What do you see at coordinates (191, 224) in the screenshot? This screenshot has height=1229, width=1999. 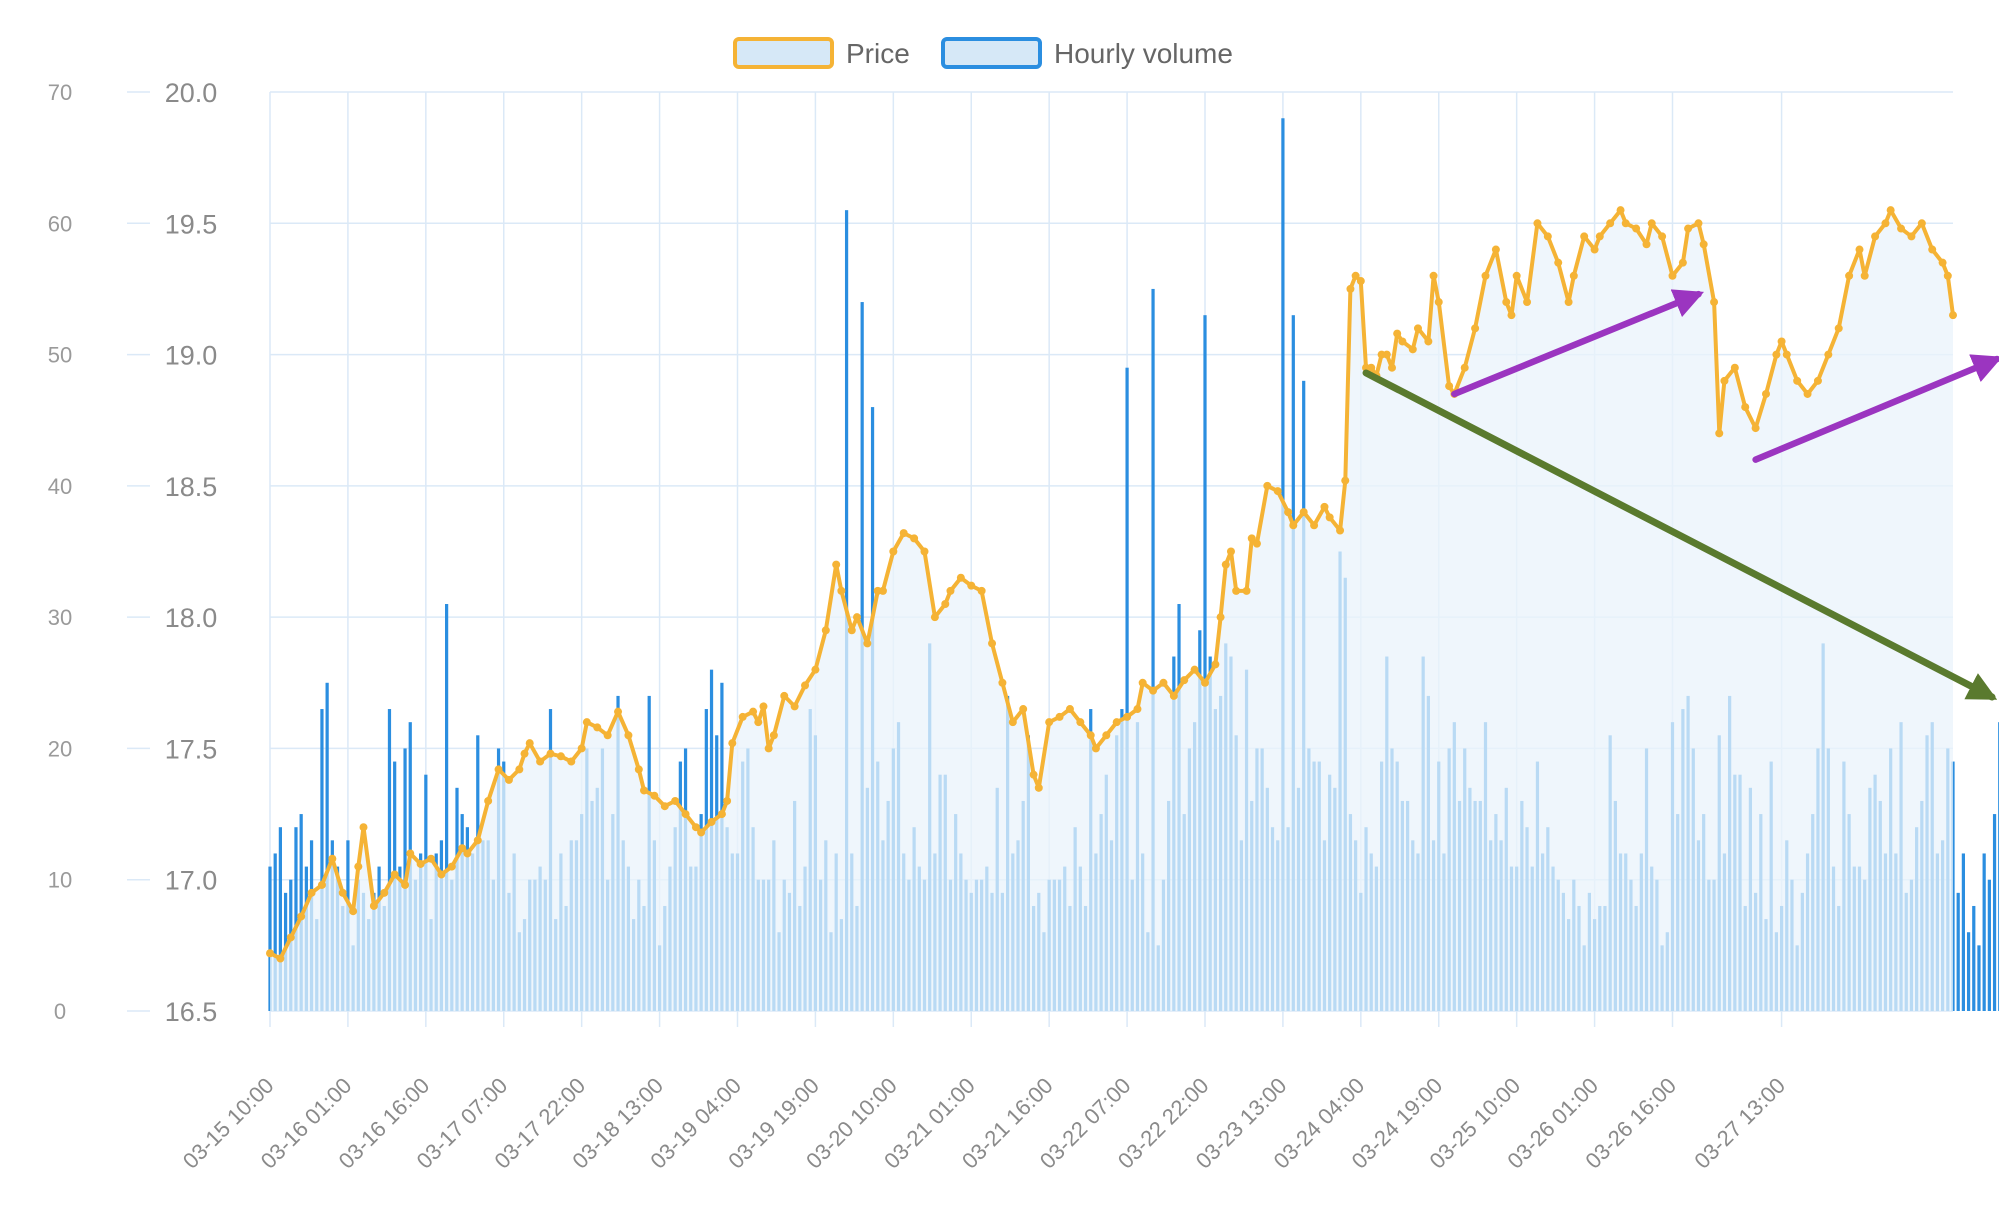 I see `y-tick-price: 19.5` at bounding box center [191, 224].